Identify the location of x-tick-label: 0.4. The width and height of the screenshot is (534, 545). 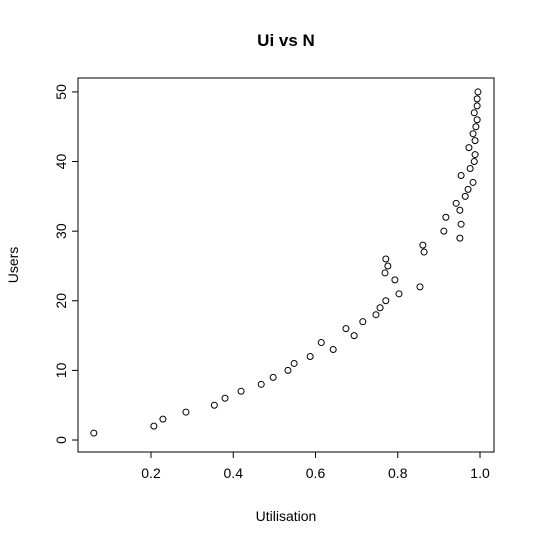
(234, 473).